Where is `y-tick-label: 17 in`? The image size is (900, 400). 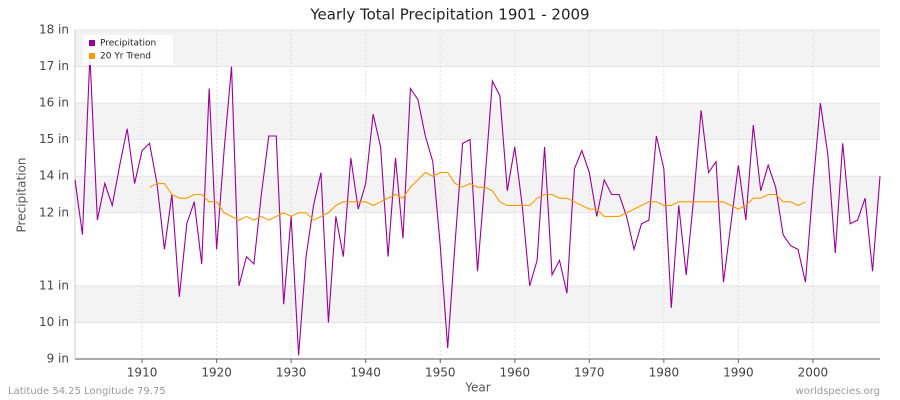 y-tick-label: 17 in is located at coordinates (54, 66).